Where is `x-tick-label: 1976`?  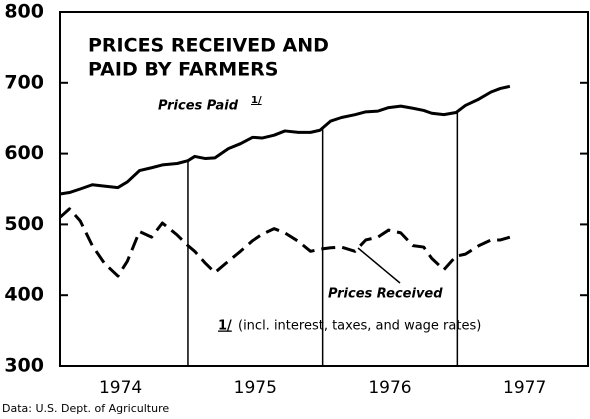
x-tick-label: 1976 is located at coordinates (389, 388).